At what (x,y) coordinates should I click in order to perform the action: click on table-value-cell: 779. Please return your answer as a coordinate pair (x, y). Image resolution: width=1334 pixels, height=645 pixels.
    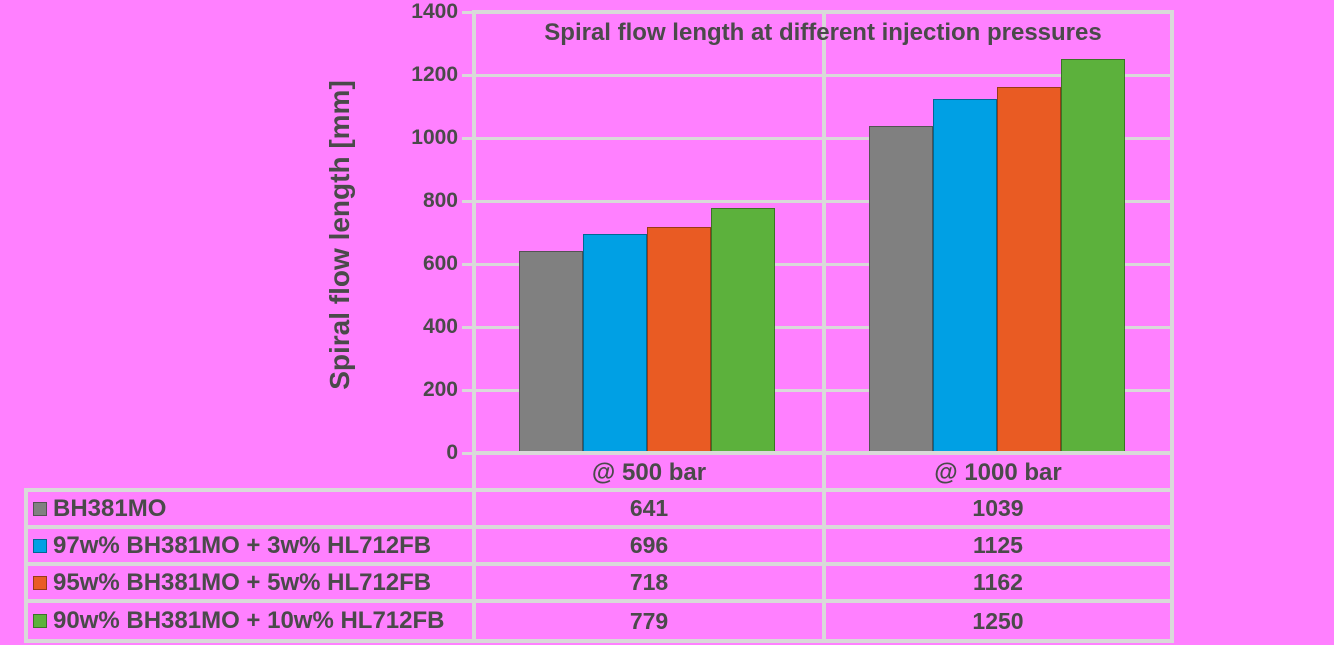
    Looking at the image, I should click on (649, 620).